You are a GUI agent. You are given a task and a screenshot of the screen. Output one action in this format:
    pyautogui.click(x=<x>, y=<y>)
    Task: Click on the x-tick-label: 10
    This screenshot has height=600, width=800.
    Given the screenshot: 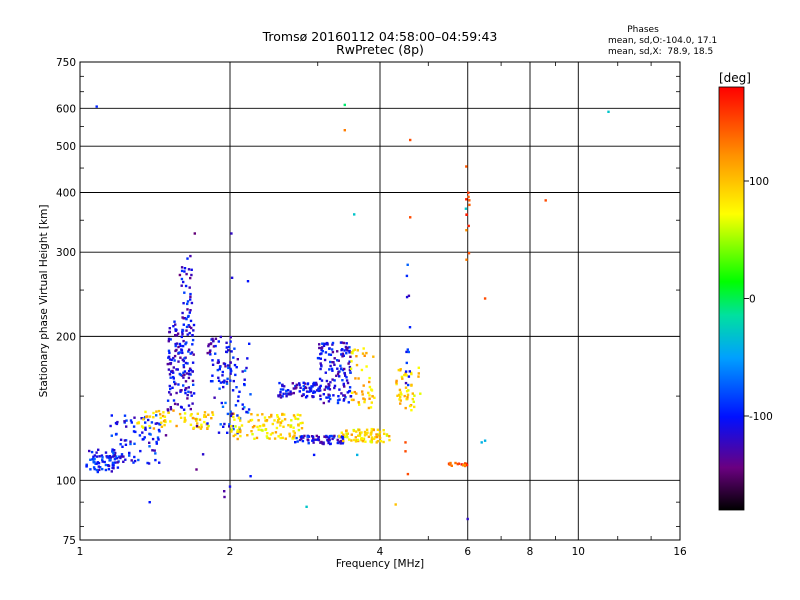 What is the action you would take?
    pyautogui.click(x=578, y=552)
    